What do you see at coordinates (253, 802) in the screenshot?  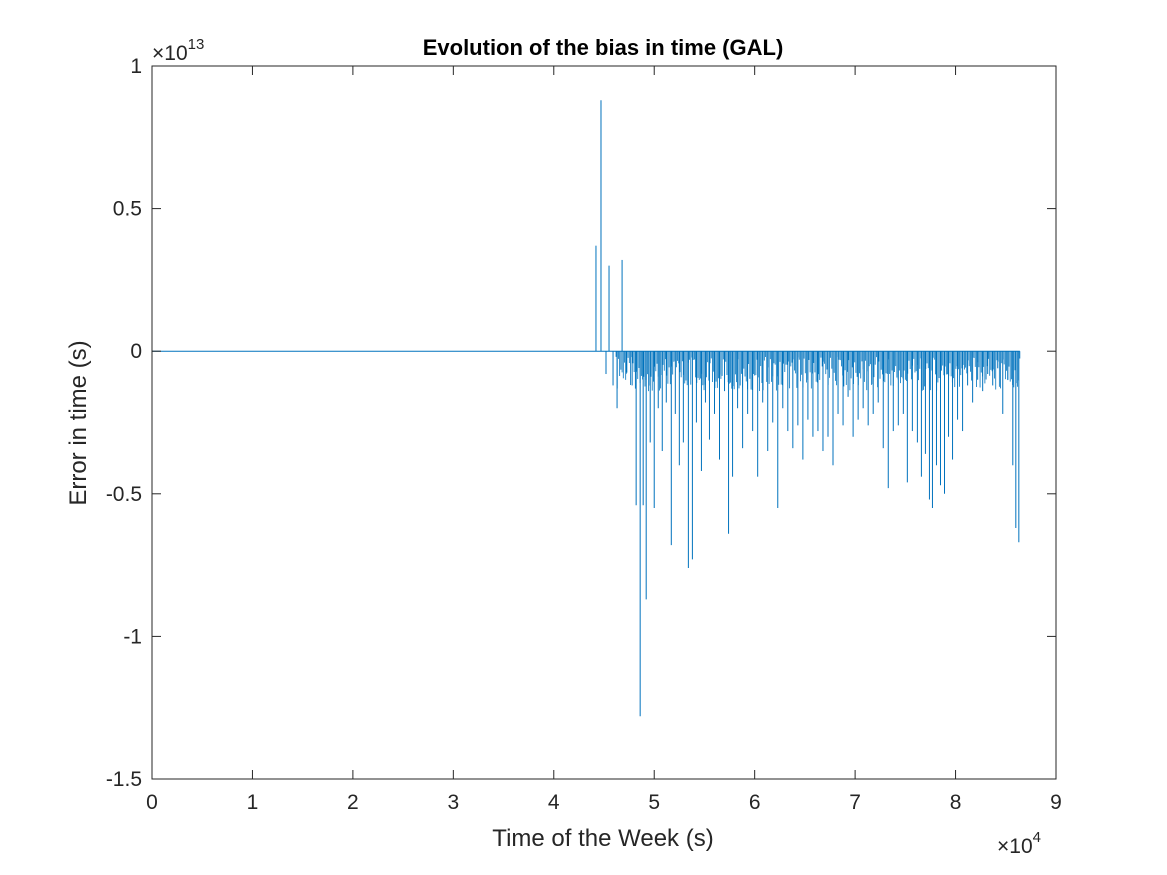 I see `x-tick-label: 1` at bounding box center [253, 802].